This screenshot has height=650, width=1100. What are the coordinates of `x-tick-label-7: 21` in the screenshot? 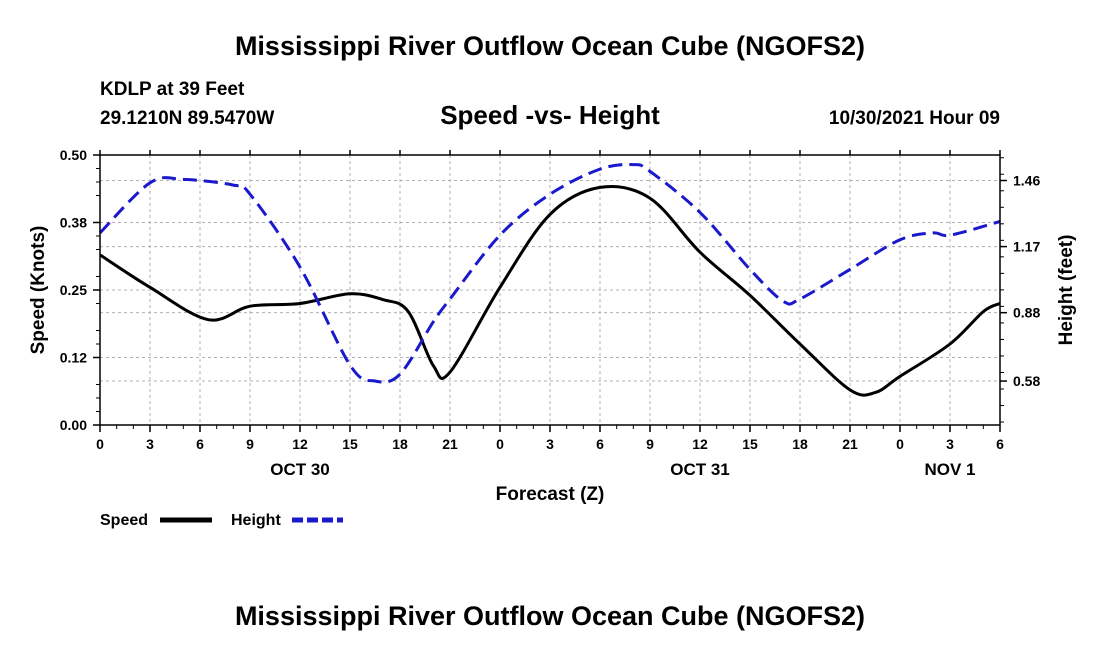 It's located at (450, 444).